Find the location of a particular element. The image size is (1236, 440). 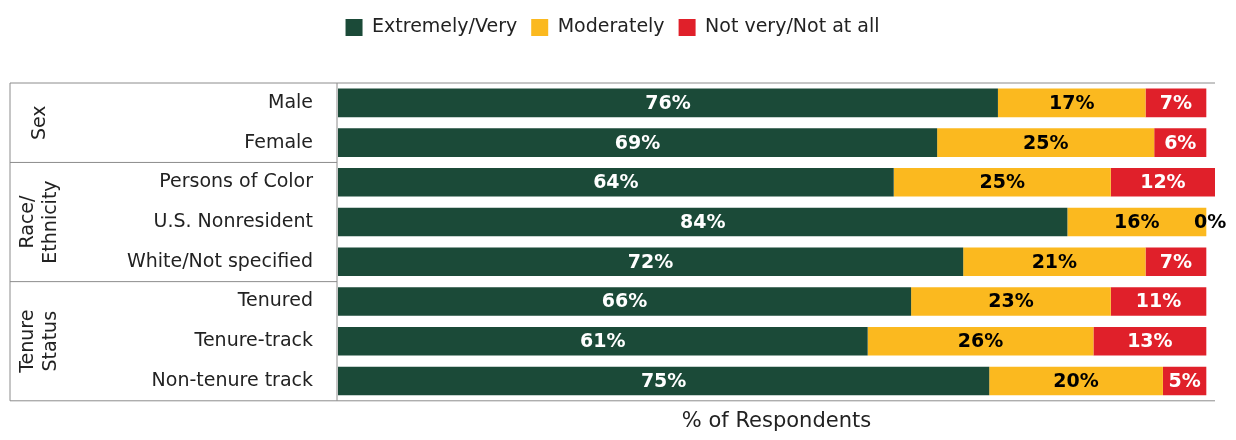

data-label: 75% is located at coordinates (663, 379).